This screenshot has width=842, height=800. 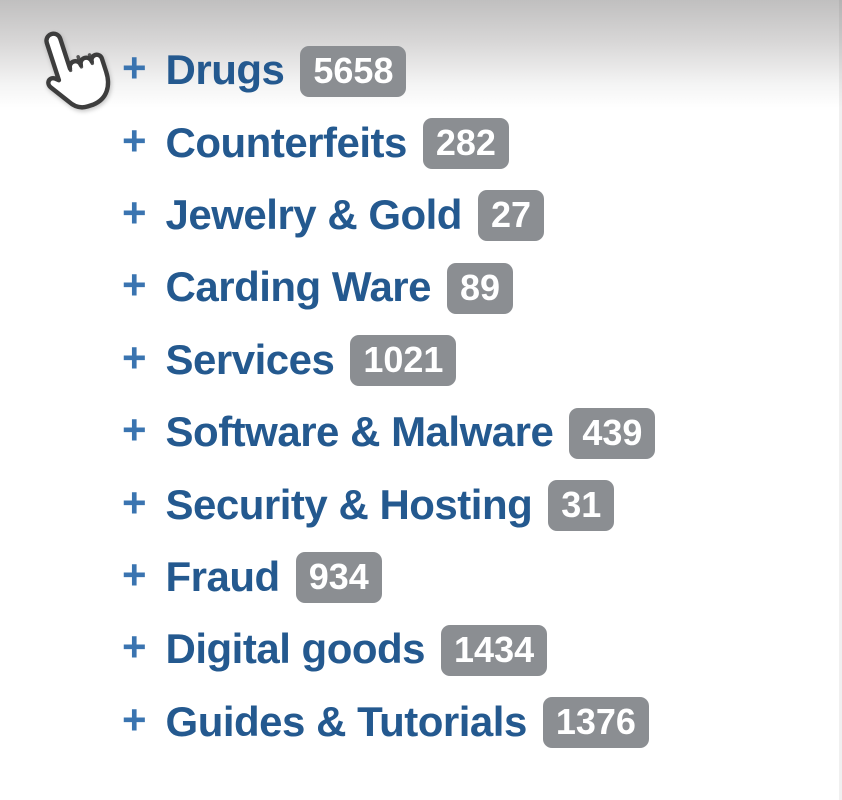 What do you see at coordinates (480, 288) in the screenshot?
I see `category-count-badge: 89` at bounding box center [480, 288].